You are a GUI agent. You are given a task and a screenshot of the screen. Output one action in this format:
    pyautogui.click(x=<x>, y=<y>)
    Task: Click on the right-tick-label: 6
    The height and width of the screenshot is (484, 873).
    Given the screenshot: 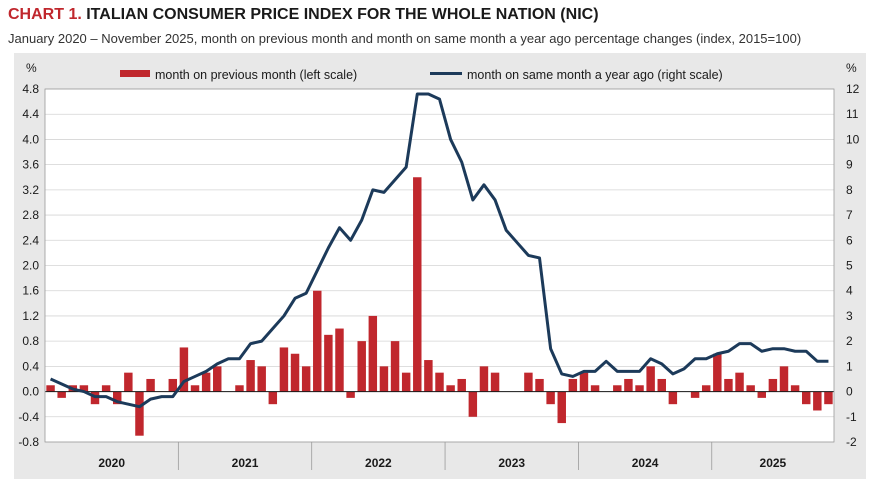 What is the action you would take?
    pyautogui.click(x=849, y=240)
    